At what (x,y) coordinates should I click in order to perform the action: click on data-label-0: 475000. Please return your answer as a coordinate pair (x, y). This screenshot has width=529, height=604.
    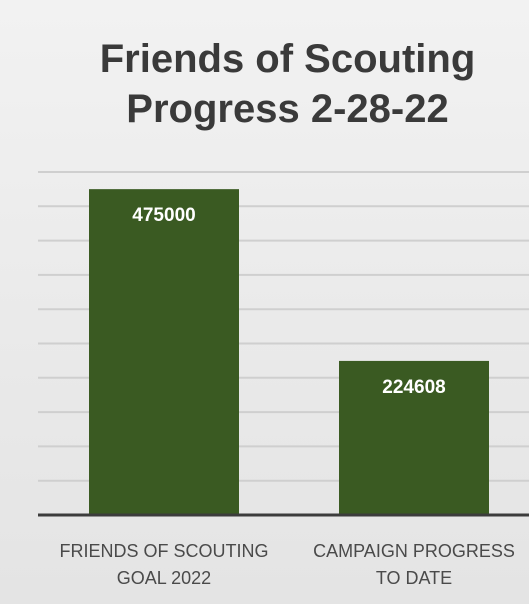
    Looking at the image, I should click on (163, 215).